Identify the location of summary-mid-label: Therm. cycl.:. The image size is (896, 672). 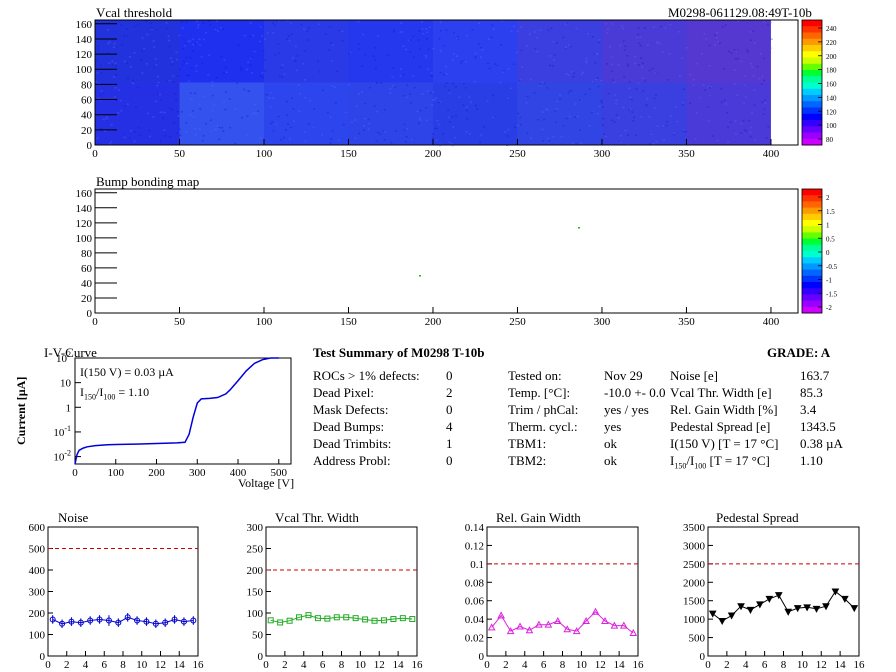
(543, 426).